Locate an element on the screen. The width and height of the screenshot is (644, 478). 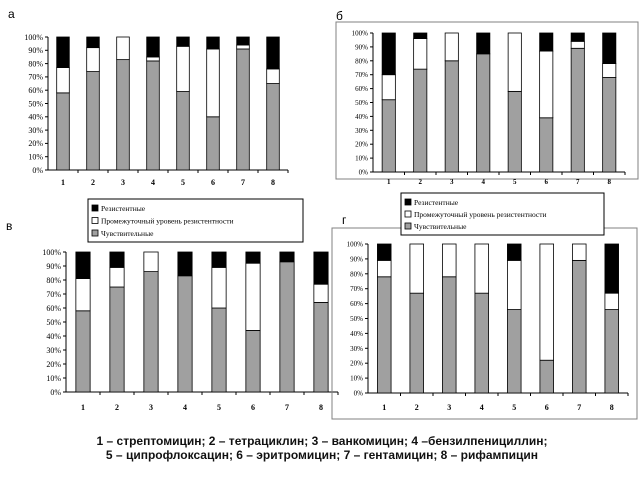
x-tick-label: 7 is located at coordinates (578, 182).